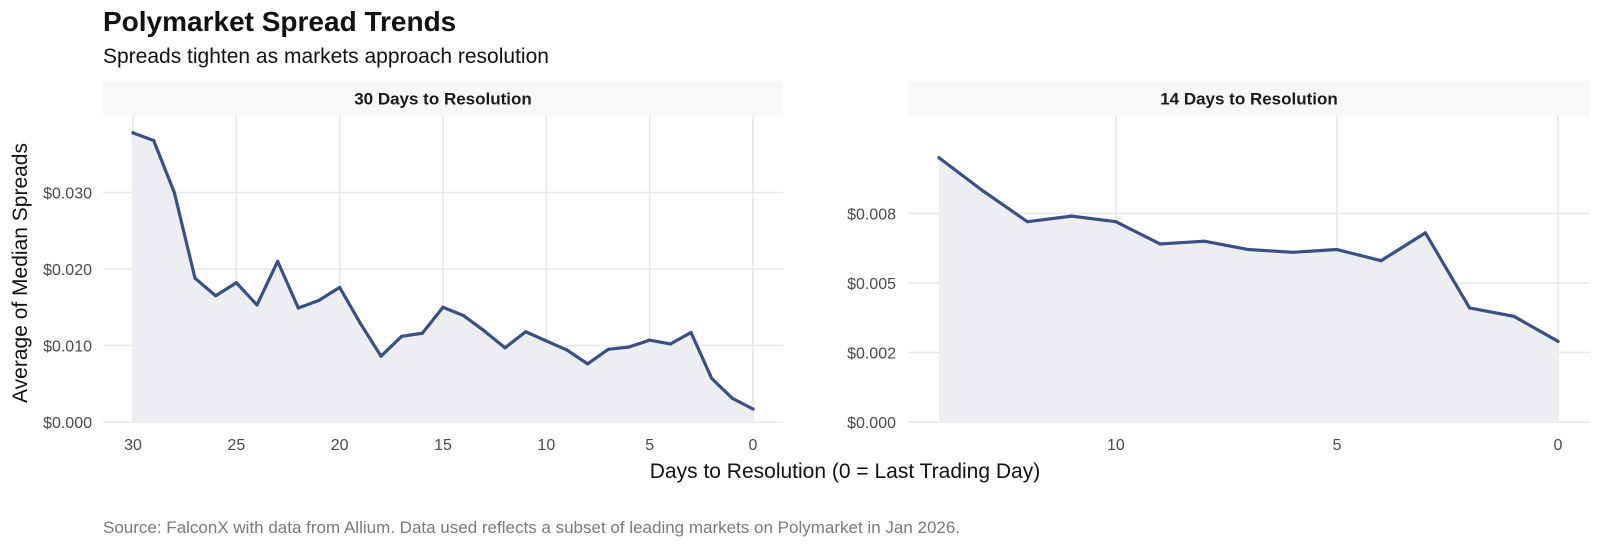 This screenshot has height=548, width=1600. I want to click on x-tick-label: 30, so click(133, 445).